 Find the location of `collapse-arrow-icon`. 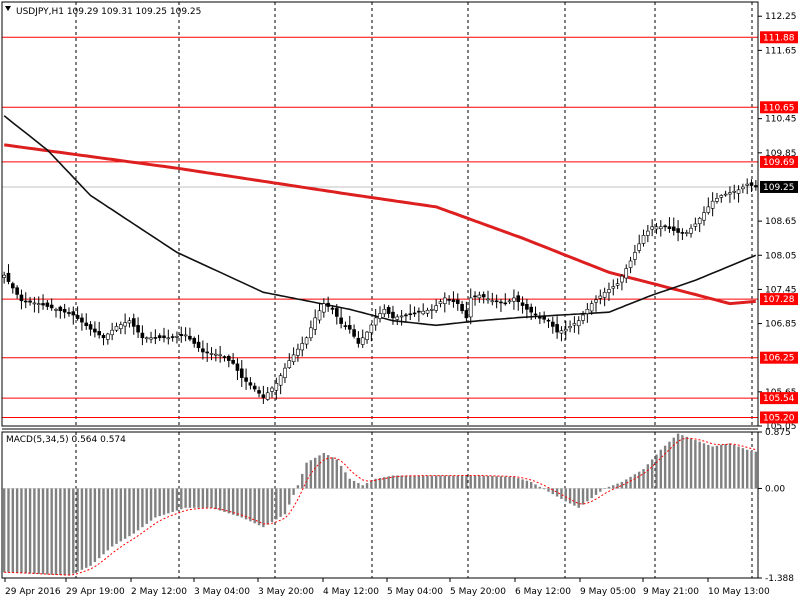

collapse-arrow-icon is located at coordinates (8, 8).